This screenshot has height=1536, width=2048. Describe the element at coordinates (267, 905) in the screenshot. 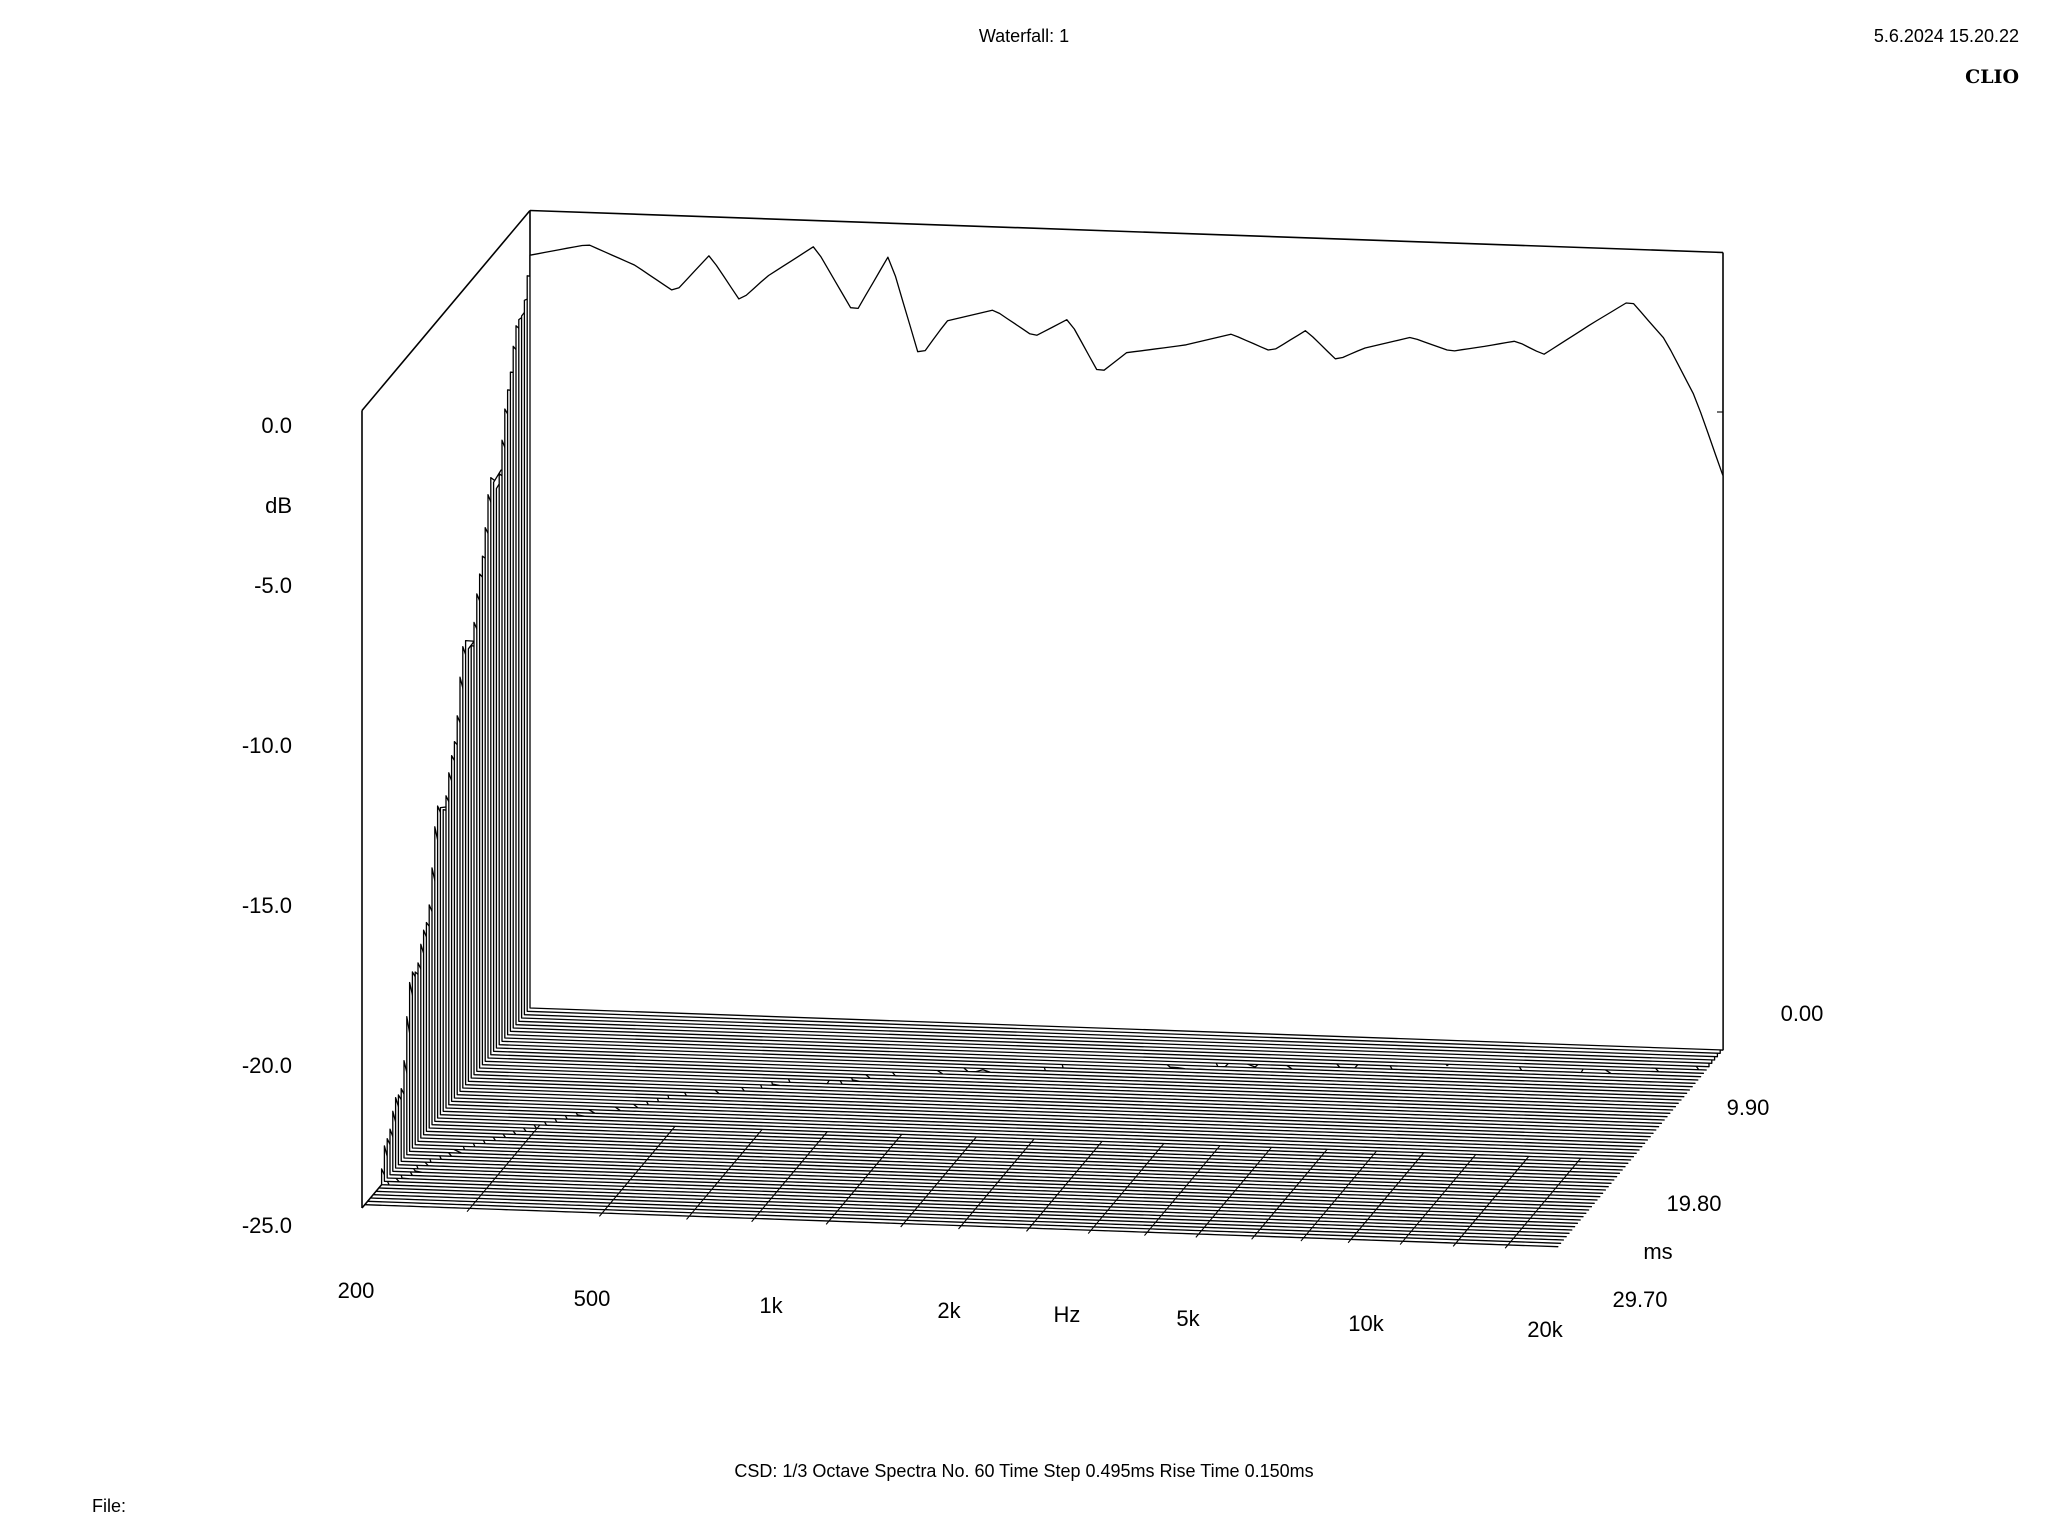

I see `z-tick-label: -15.0` at that location.